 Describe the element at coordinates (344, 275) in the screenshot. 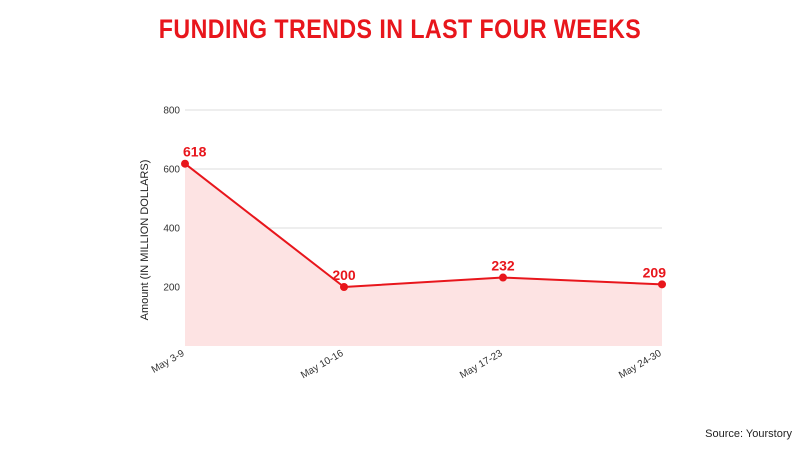

I see `data-label: 200` at that location.